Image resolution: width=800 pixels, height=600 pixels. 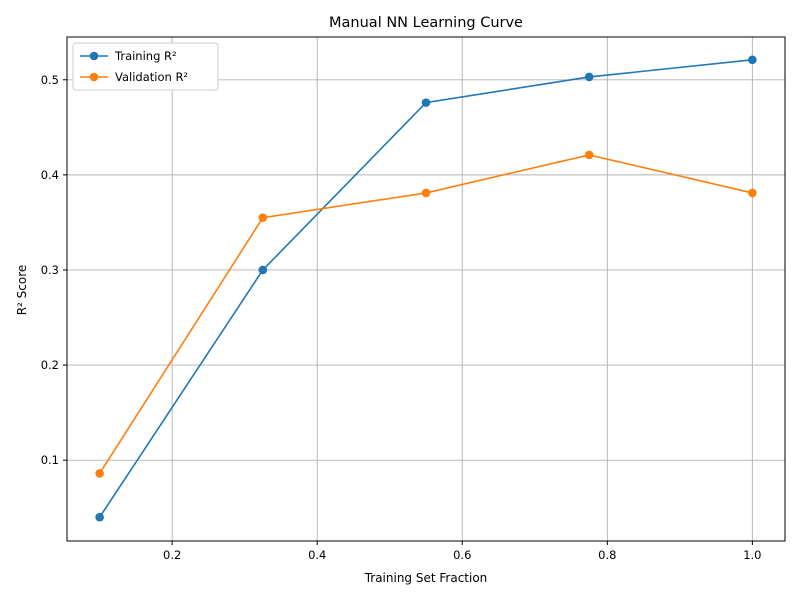 What do you see at coordinates (50, 460) in the screenshot?
I see `y-tick-label: 0.1` at bounding box center [50, 460].